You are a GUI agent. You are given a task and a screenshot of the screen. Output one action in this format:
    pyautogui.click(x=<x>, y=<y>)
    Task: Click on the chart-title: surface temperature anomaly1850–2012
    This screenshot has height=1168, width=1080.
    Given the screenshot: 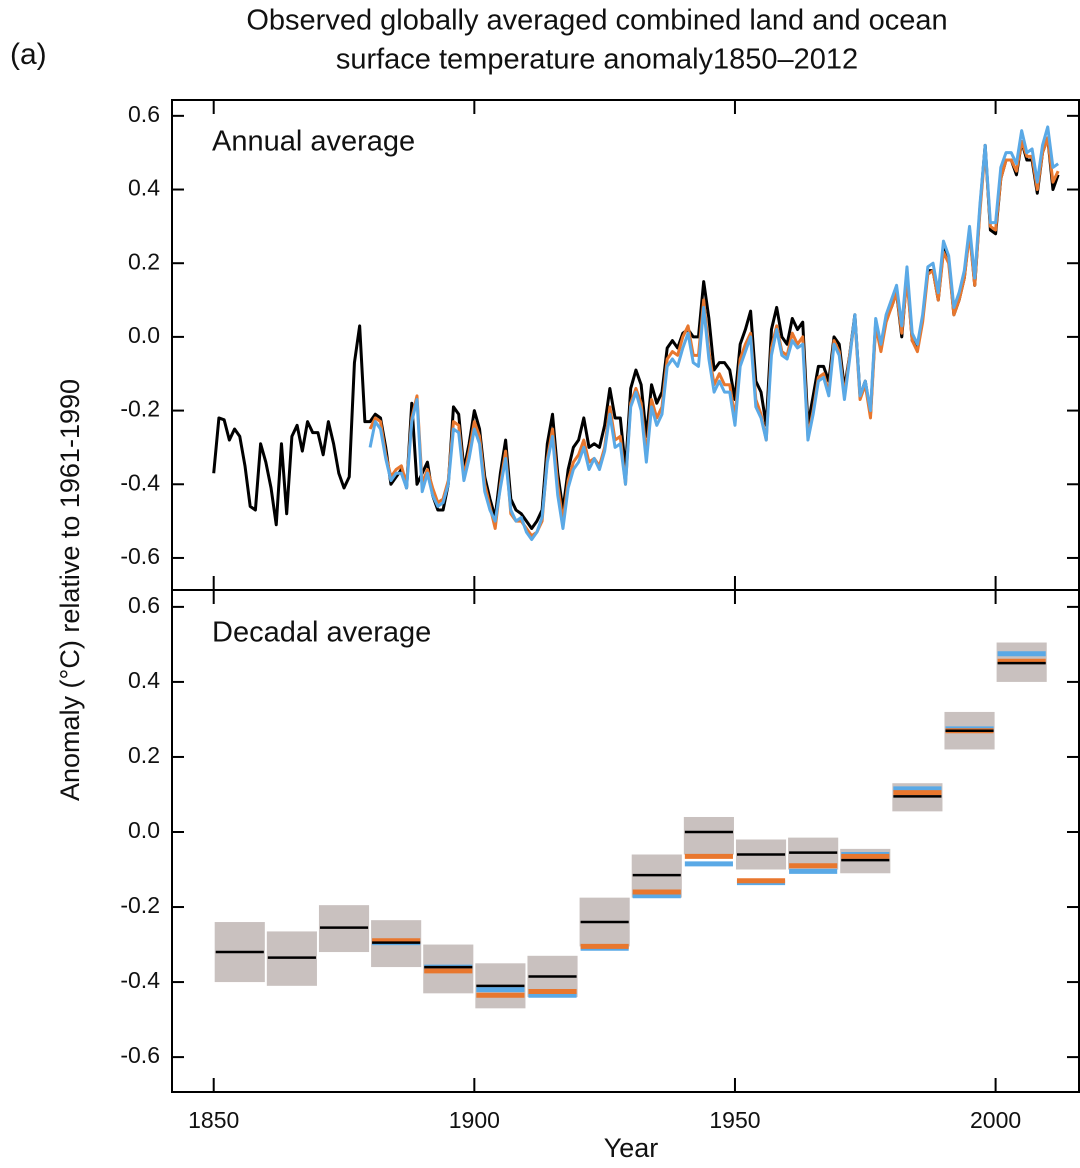 What is the action you would take?
    pyautogui.click(x=597, y=60)
    